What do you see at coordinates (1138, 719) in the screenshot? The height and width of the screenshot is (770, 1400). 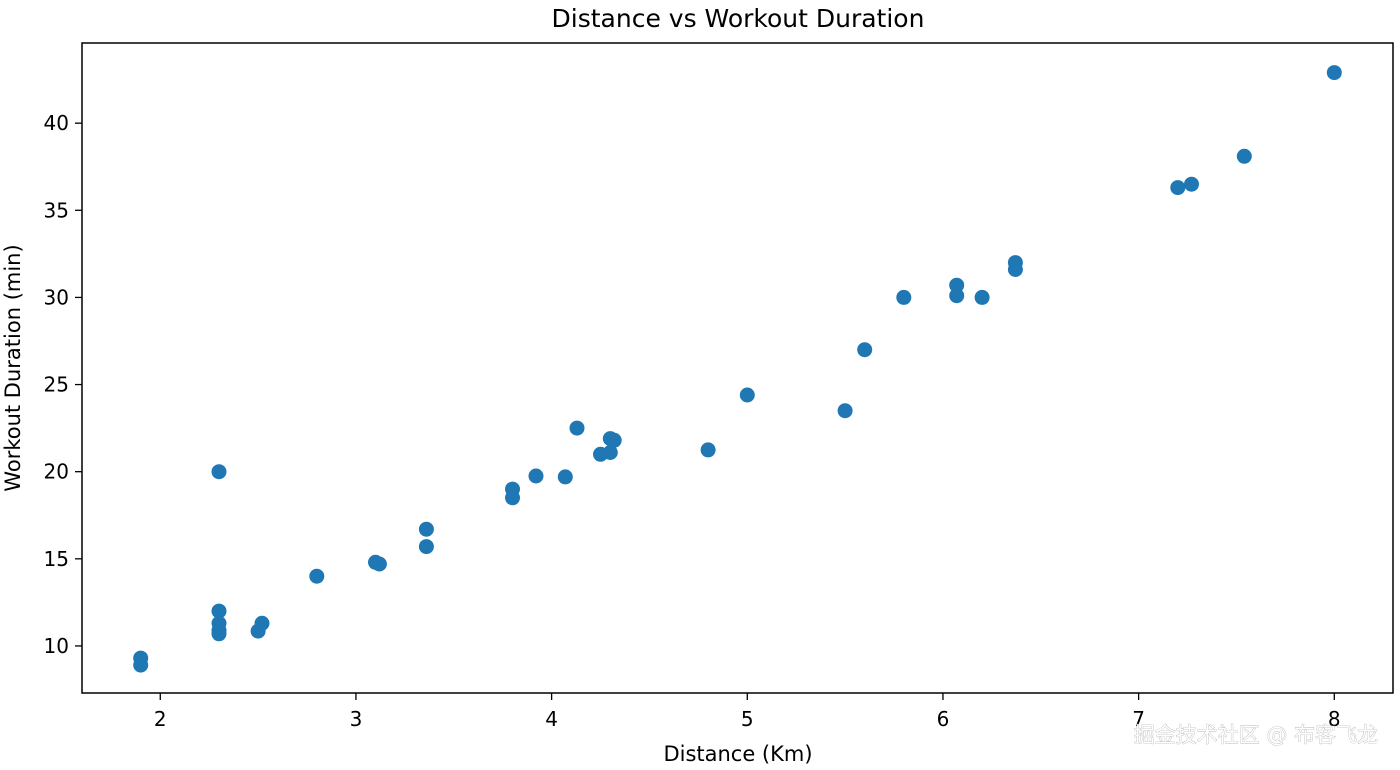 I see `x-tick-label: 7` at bounding box center [1138, 719].